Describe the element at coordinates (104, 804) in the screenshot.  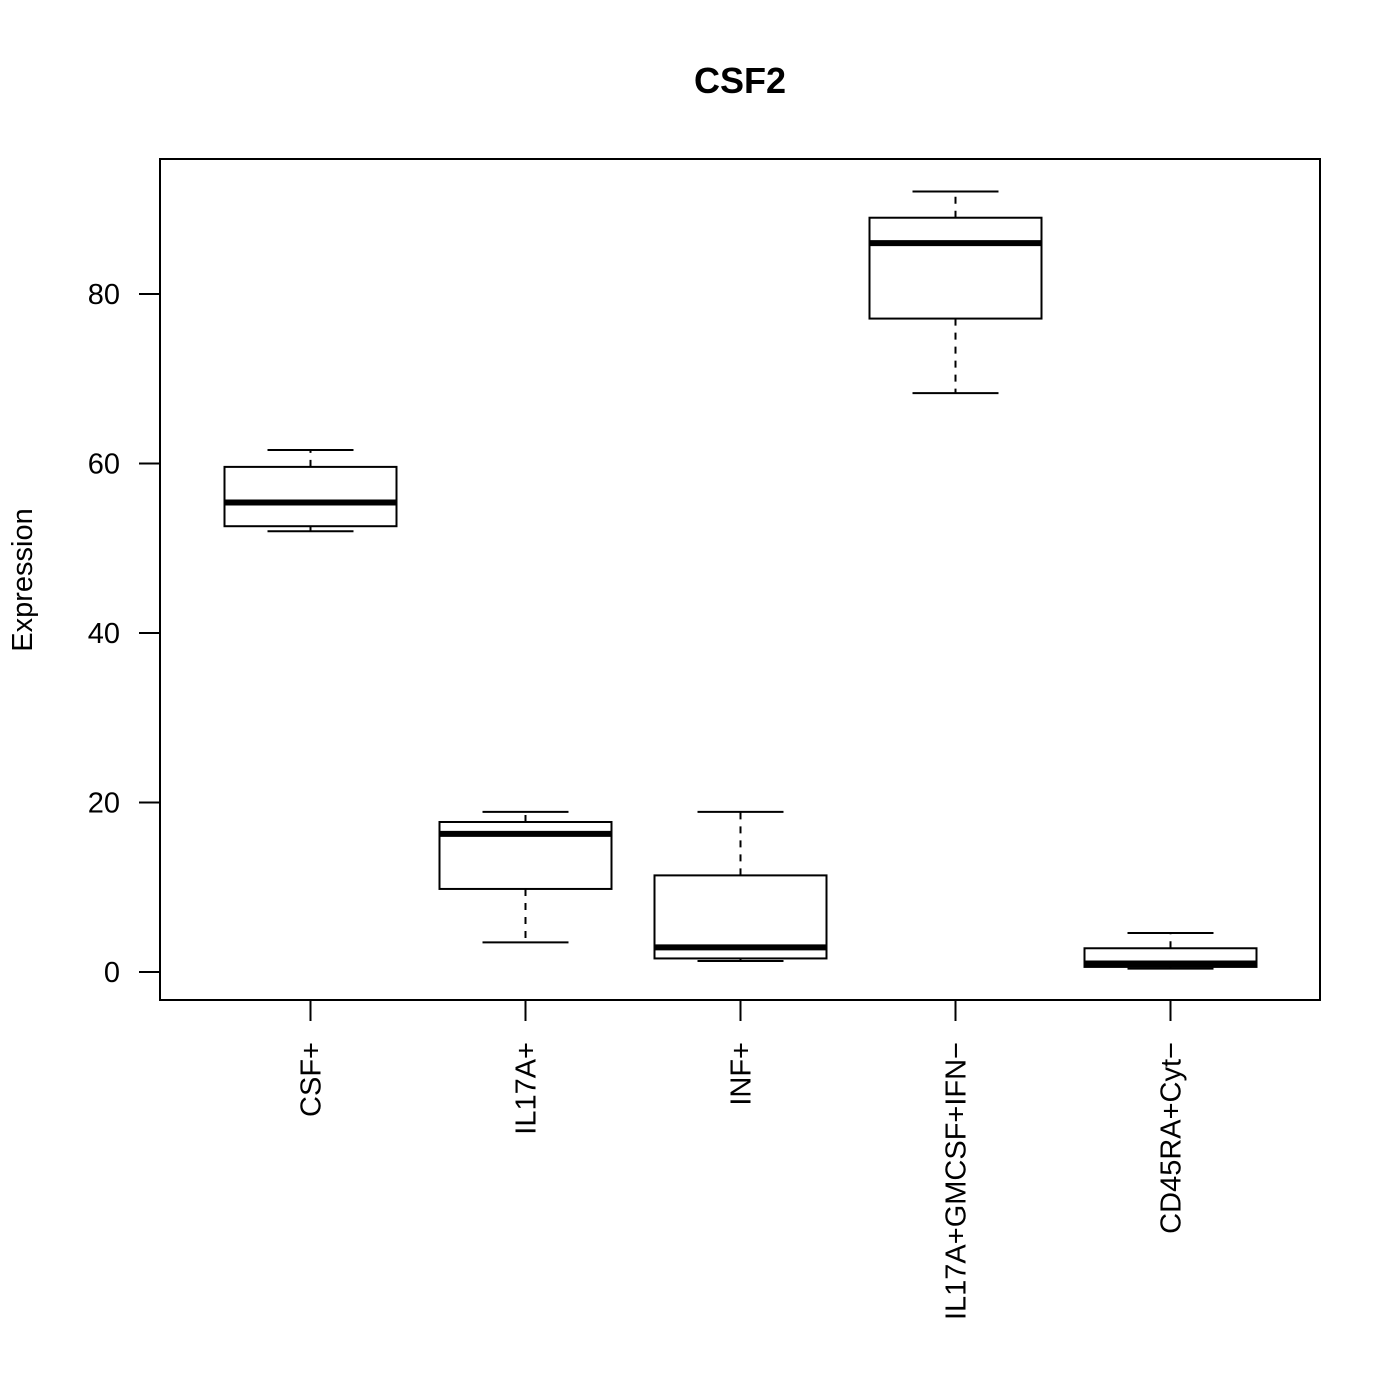
I see `y-tick-label: 20` at that location.